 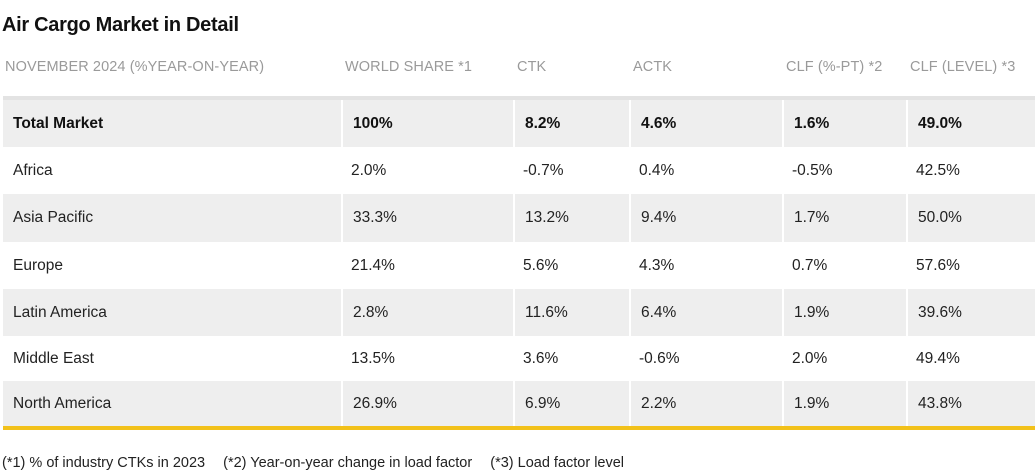 I want to click on region-cell: Europe, so click(x=38, y=265).